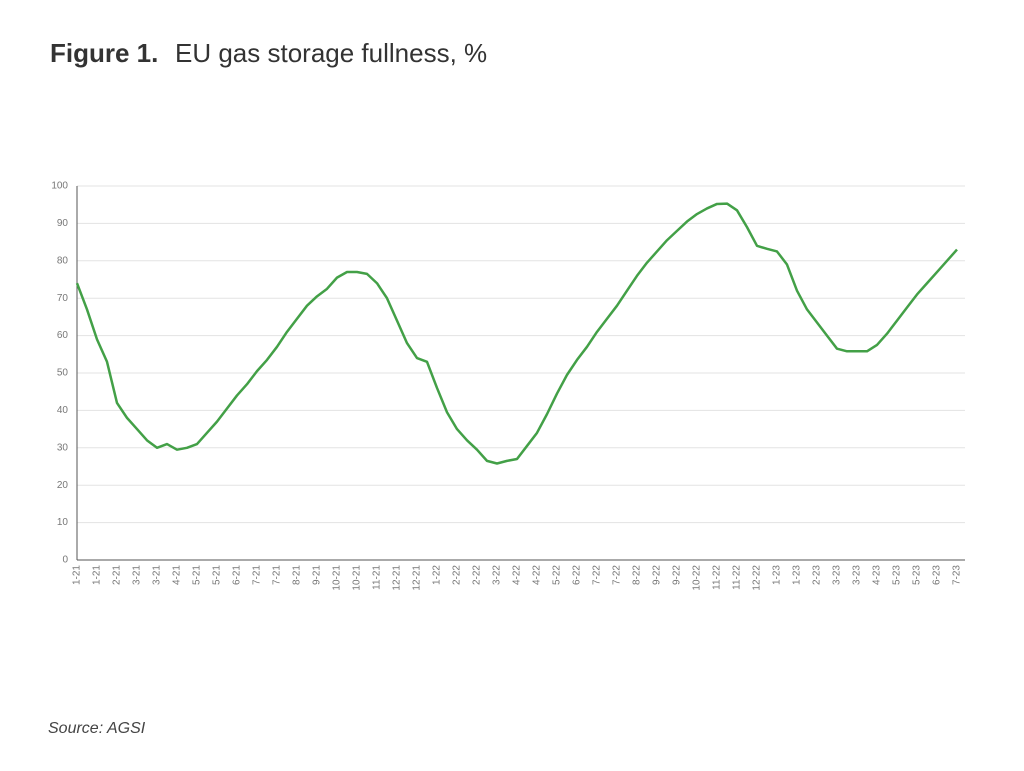 This screenshot has width=1024, height=771. I want to click on x-tick-label: 2-23, so click(817, 575).